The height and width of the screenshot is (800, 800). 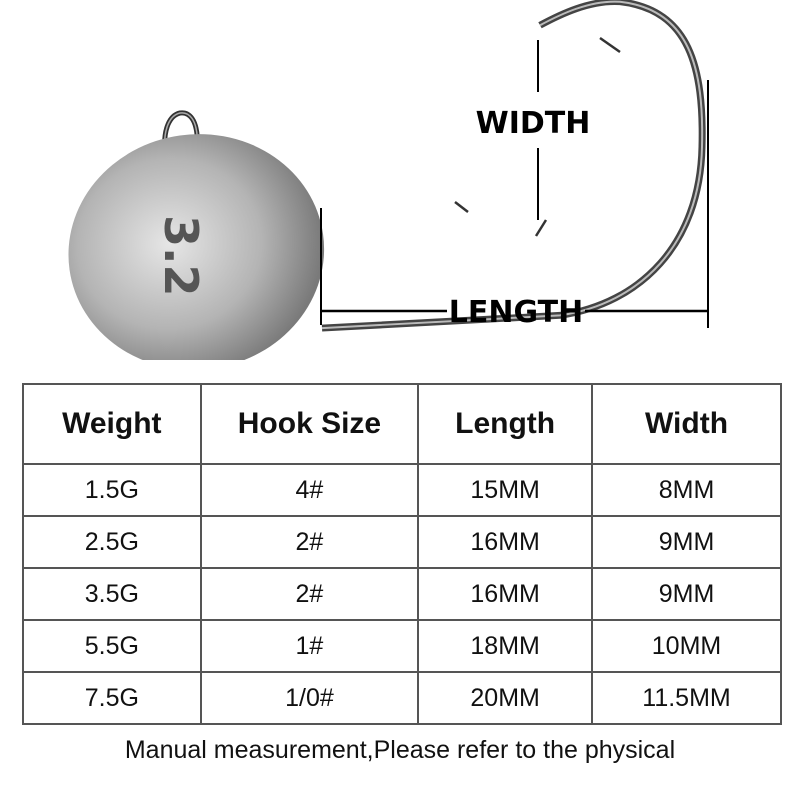 I want to click on cell-width: 11.5MM, so click(x=686, y=698).